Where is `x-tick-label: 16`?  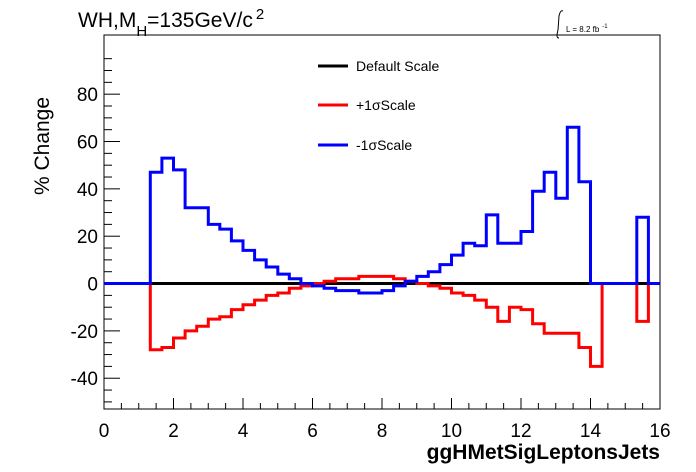 x-tick-label: 16 is located at coordinates (659, 431).